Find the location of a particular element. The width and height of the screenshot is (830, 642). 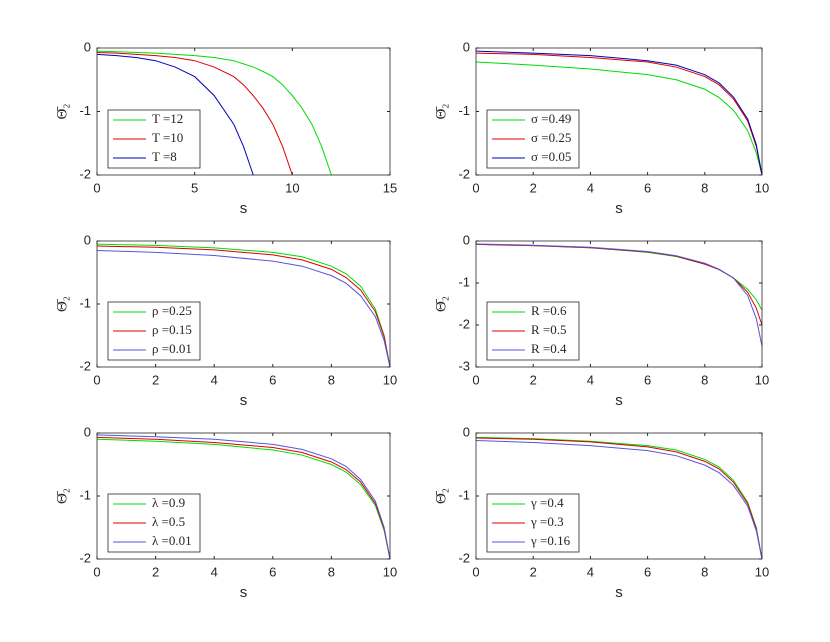

legend-label: σ =0.25 is located at coordinates (551, 137).